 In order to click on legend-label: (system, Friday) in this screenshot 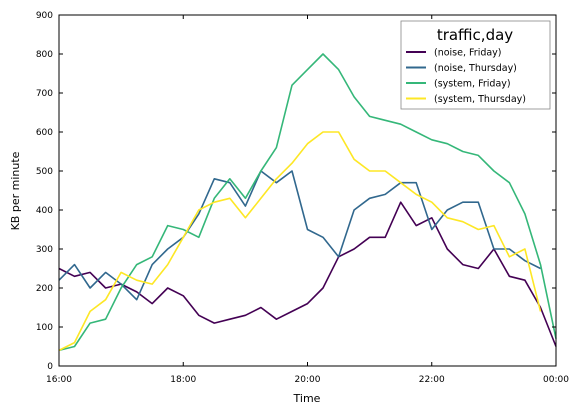, I will do `click(472, 84)`.